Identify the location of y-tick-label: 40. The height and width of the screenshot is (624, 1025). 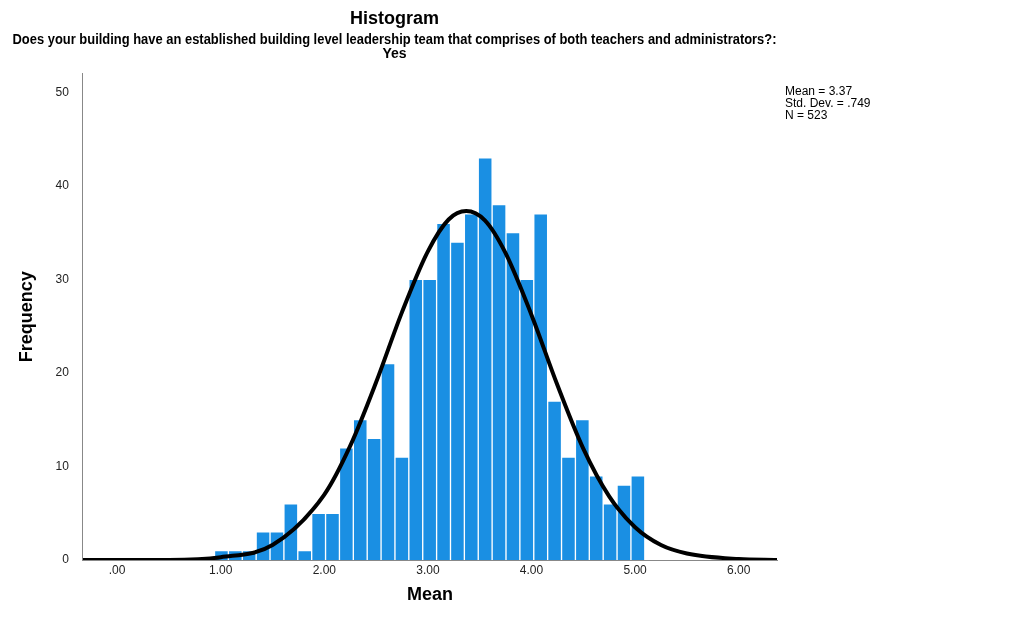
(62, 185).